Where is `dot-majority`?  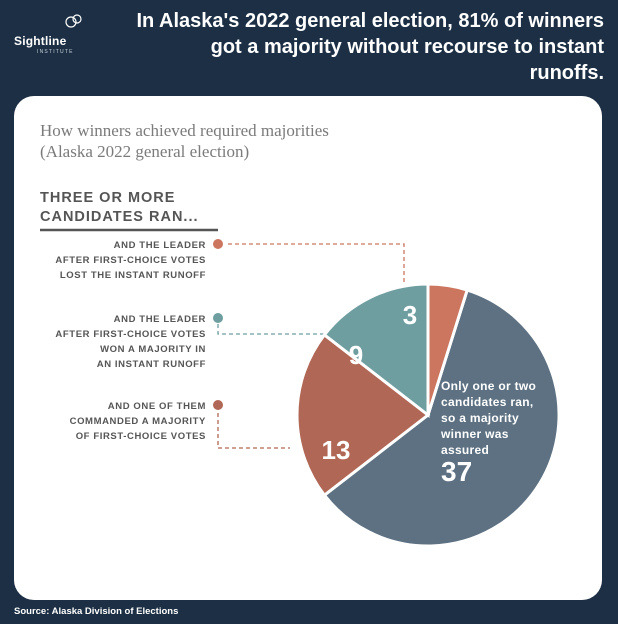
dot-majority is located at coordinates (218, 405).